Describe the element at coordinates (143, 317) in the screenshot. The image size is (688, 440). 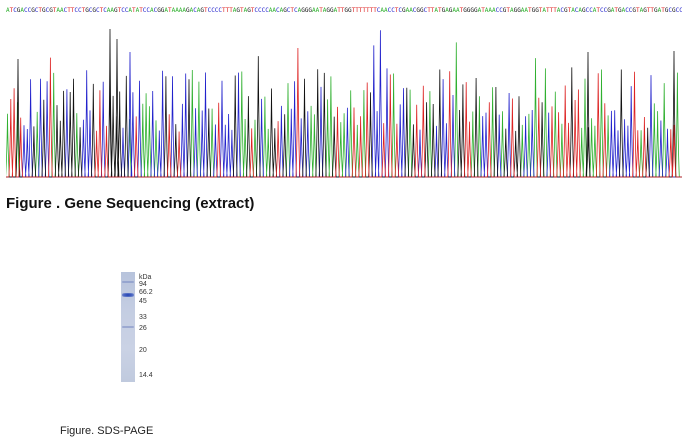
I see `marker-label-33: 33` at that location.